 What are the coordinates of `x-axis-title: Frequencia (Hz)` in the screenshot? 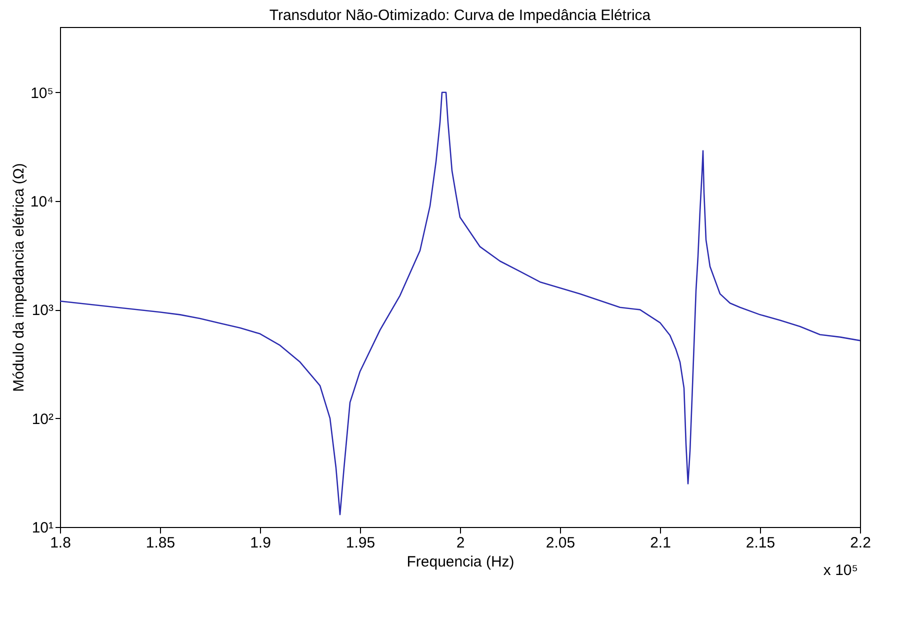 It's located at (460, 562).